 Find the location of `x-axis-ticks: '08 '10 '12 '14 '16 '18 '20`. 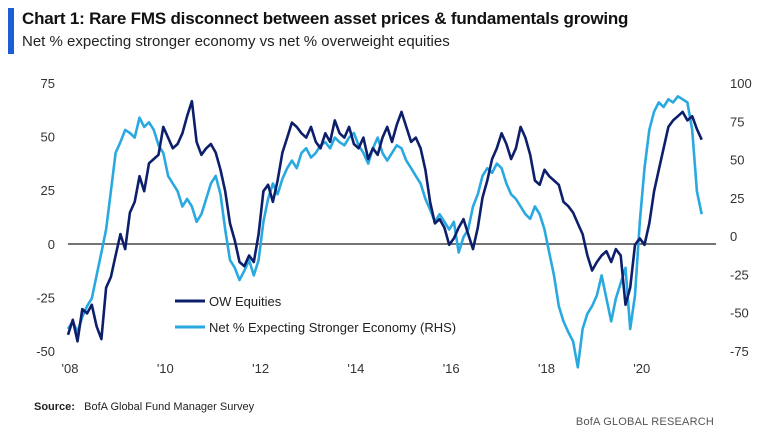

x-axis-ticks: '08 '10 '12 '14 '16 '18 '20 is located at coordinates (356, 368).